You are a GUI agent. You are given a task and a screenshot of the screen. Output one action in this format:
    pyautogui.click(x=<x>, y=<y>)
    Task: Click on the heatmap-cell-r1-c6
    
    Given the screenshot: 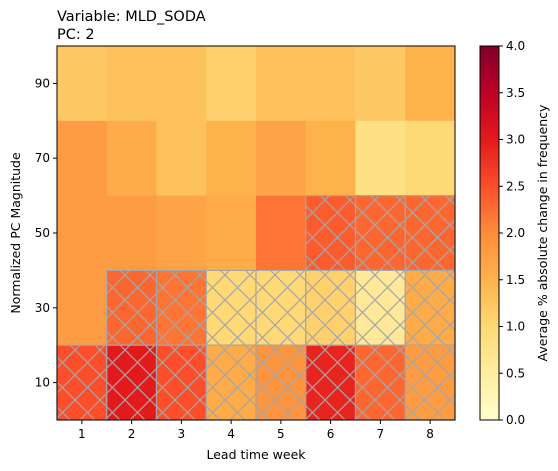 What is the action you would take?
    pyautogui.click(x=380, y=158)
    